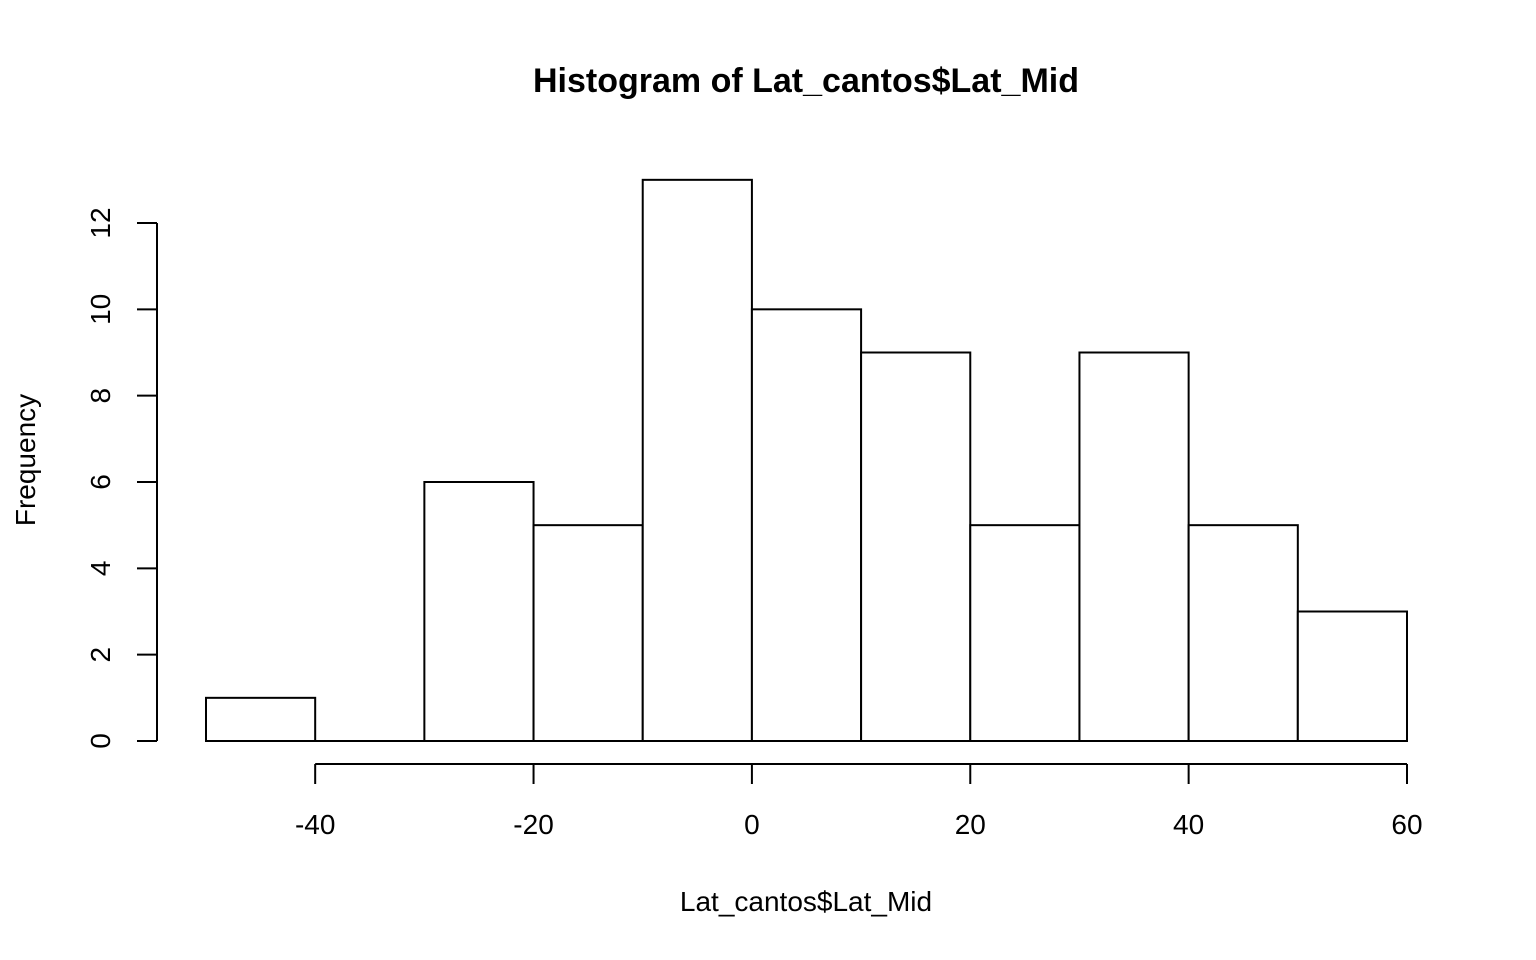  What do you see at coordinates (100, 655) in the screenshot?
I see `y-tick-label: 2` at bounding box center [100, 655].